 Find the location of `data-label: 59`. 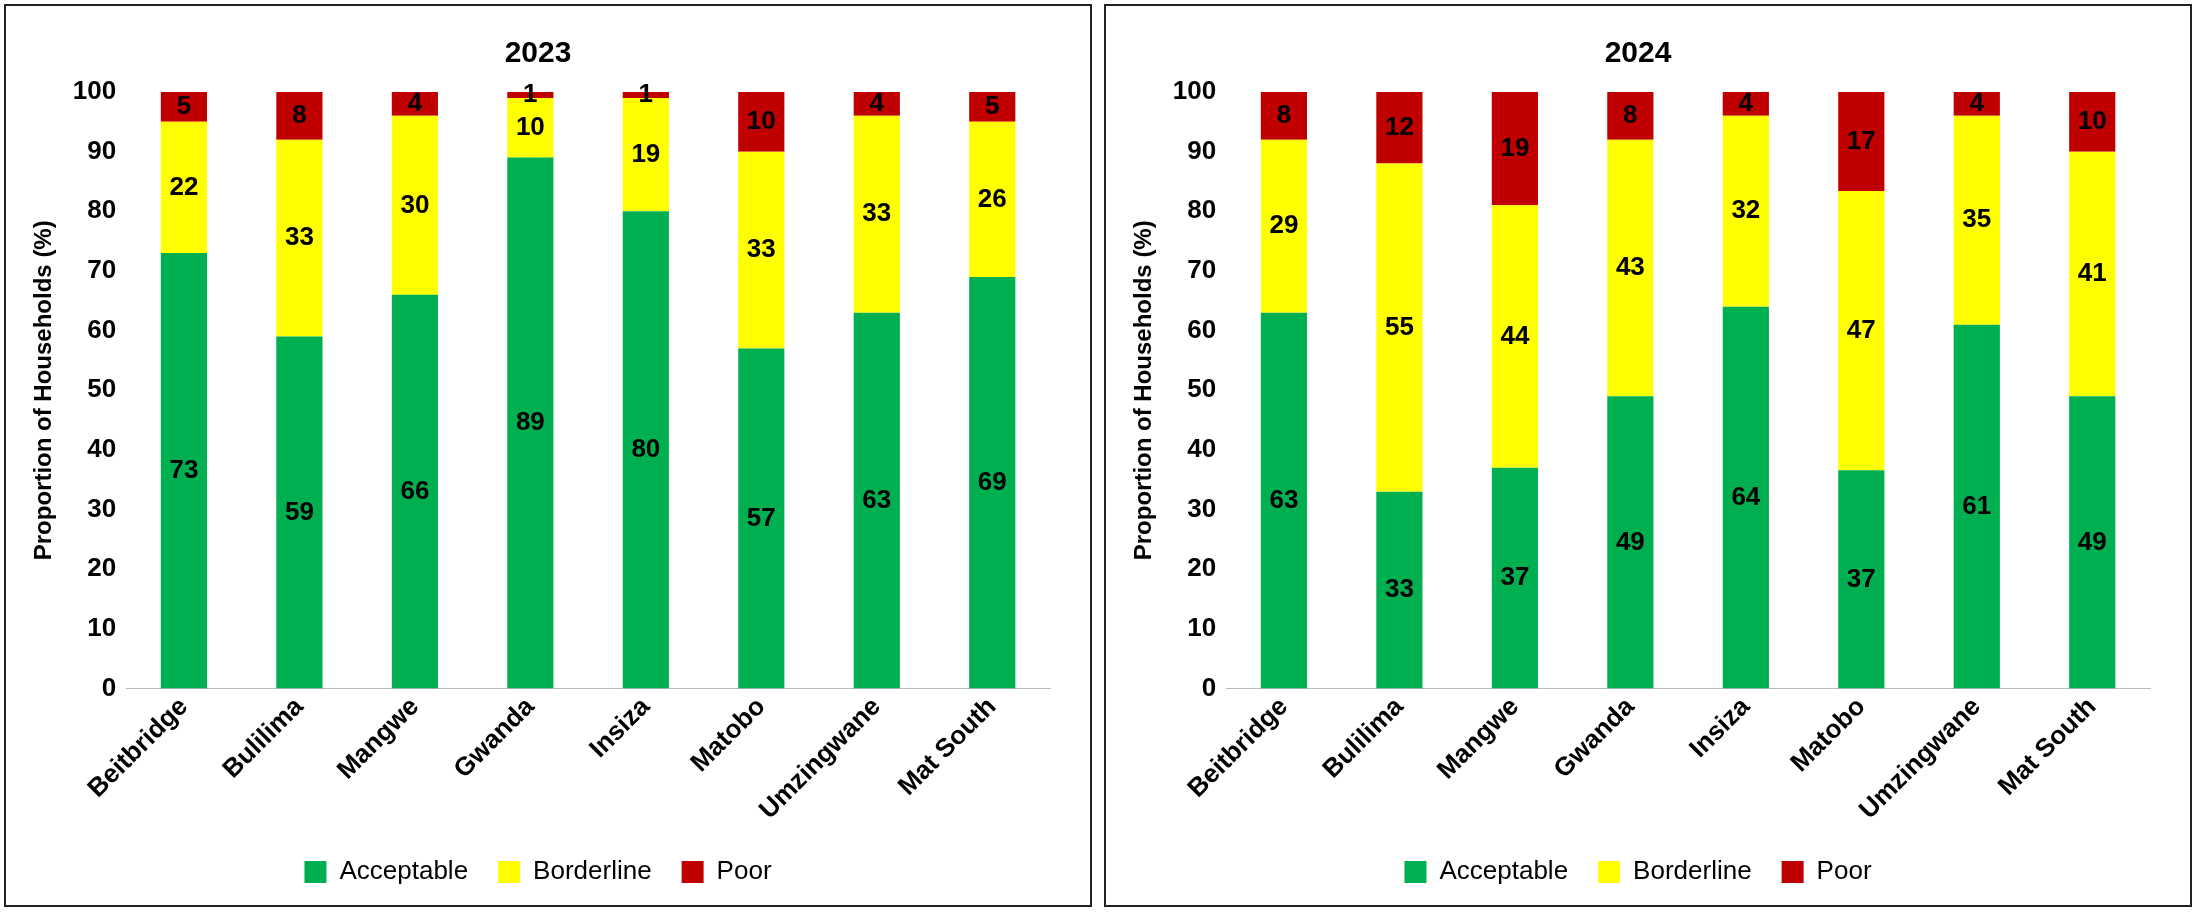

data-label: 59 is located at coordinates (299, 510).